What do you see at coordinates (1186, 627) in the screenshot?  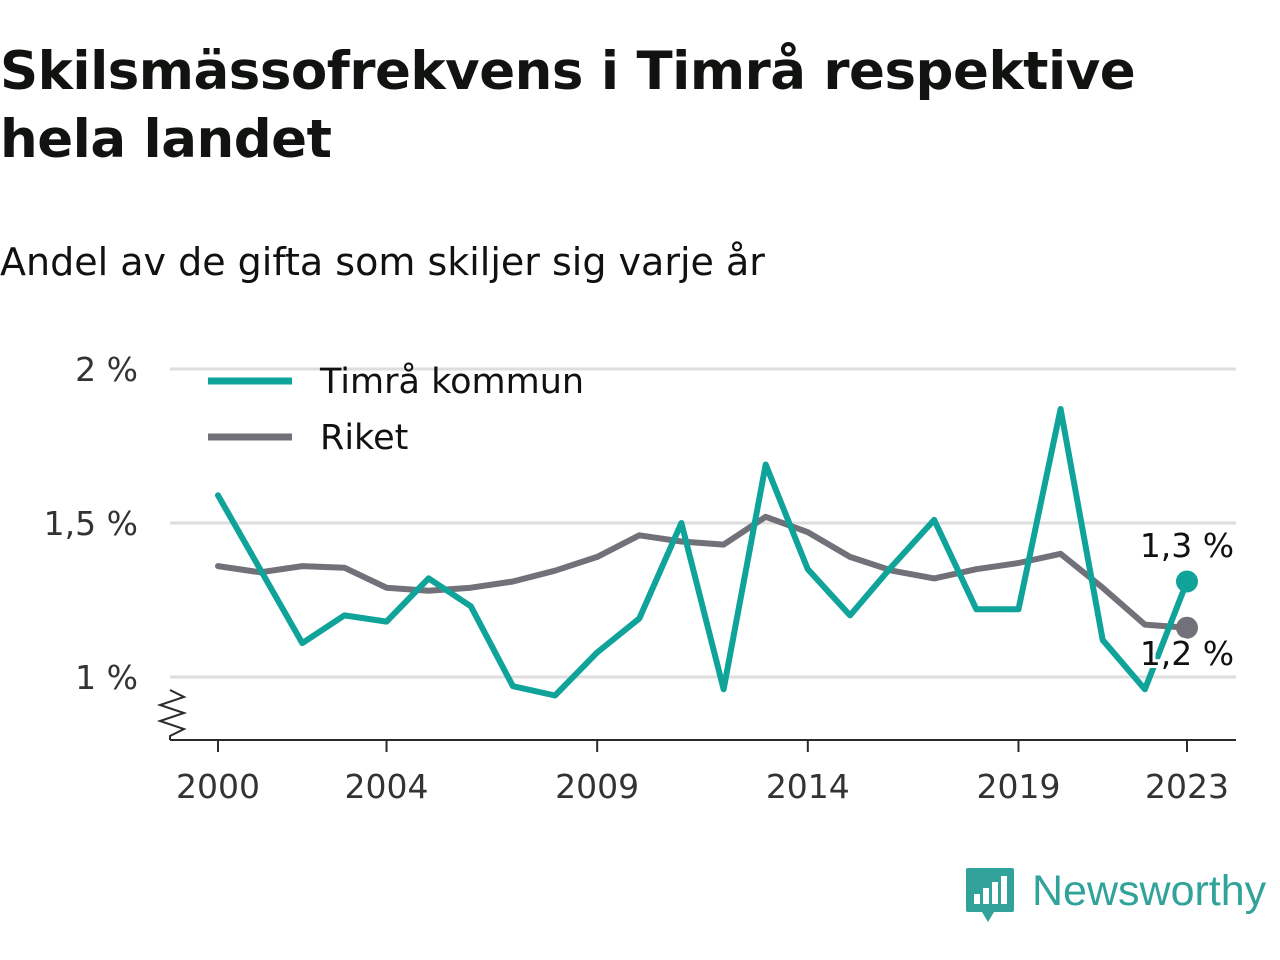 I see `end-point-riket` at bounding box center [1186, 627].